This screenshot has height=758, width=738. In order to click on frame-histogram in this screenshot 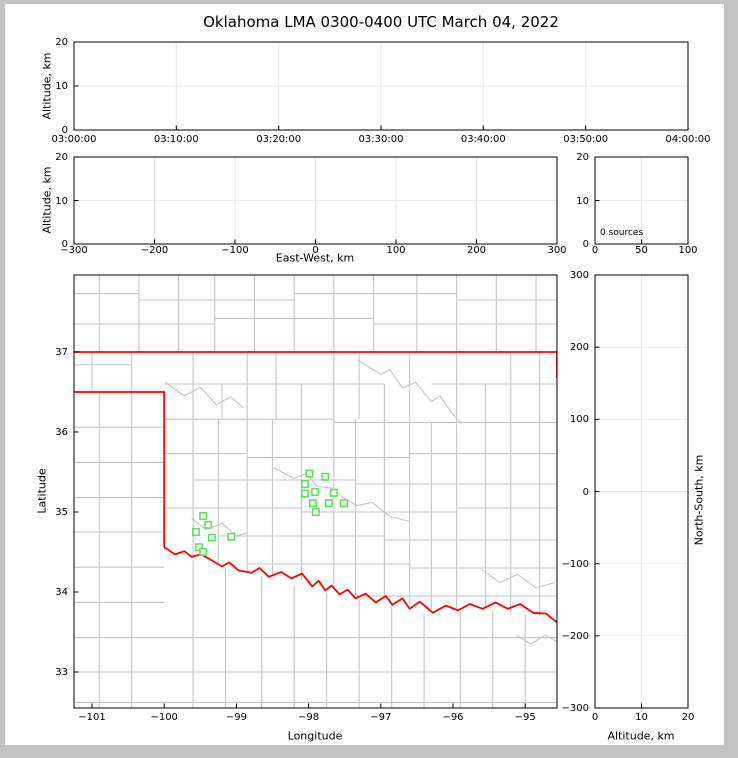, I will do `click(641, 200)`.